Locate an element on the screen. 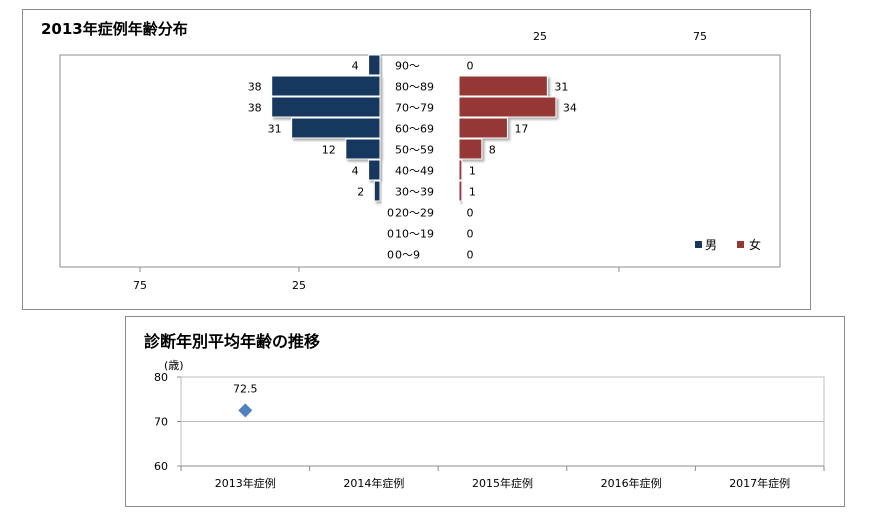 Image resolution: width=870 pixels, height=512 pixels. top-tick-label: 75 is located at coordinates (700, 36).